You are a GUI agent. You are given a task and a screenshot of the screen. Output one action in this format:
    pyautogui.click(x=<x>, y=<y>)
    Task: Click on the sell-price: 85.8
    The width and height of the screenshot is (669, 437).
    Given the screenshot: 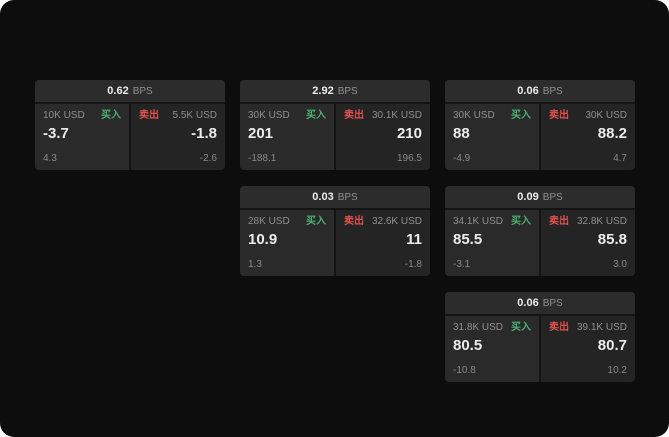 What is the action you would take?
    pyautogui.click(x=612, y=239)
    